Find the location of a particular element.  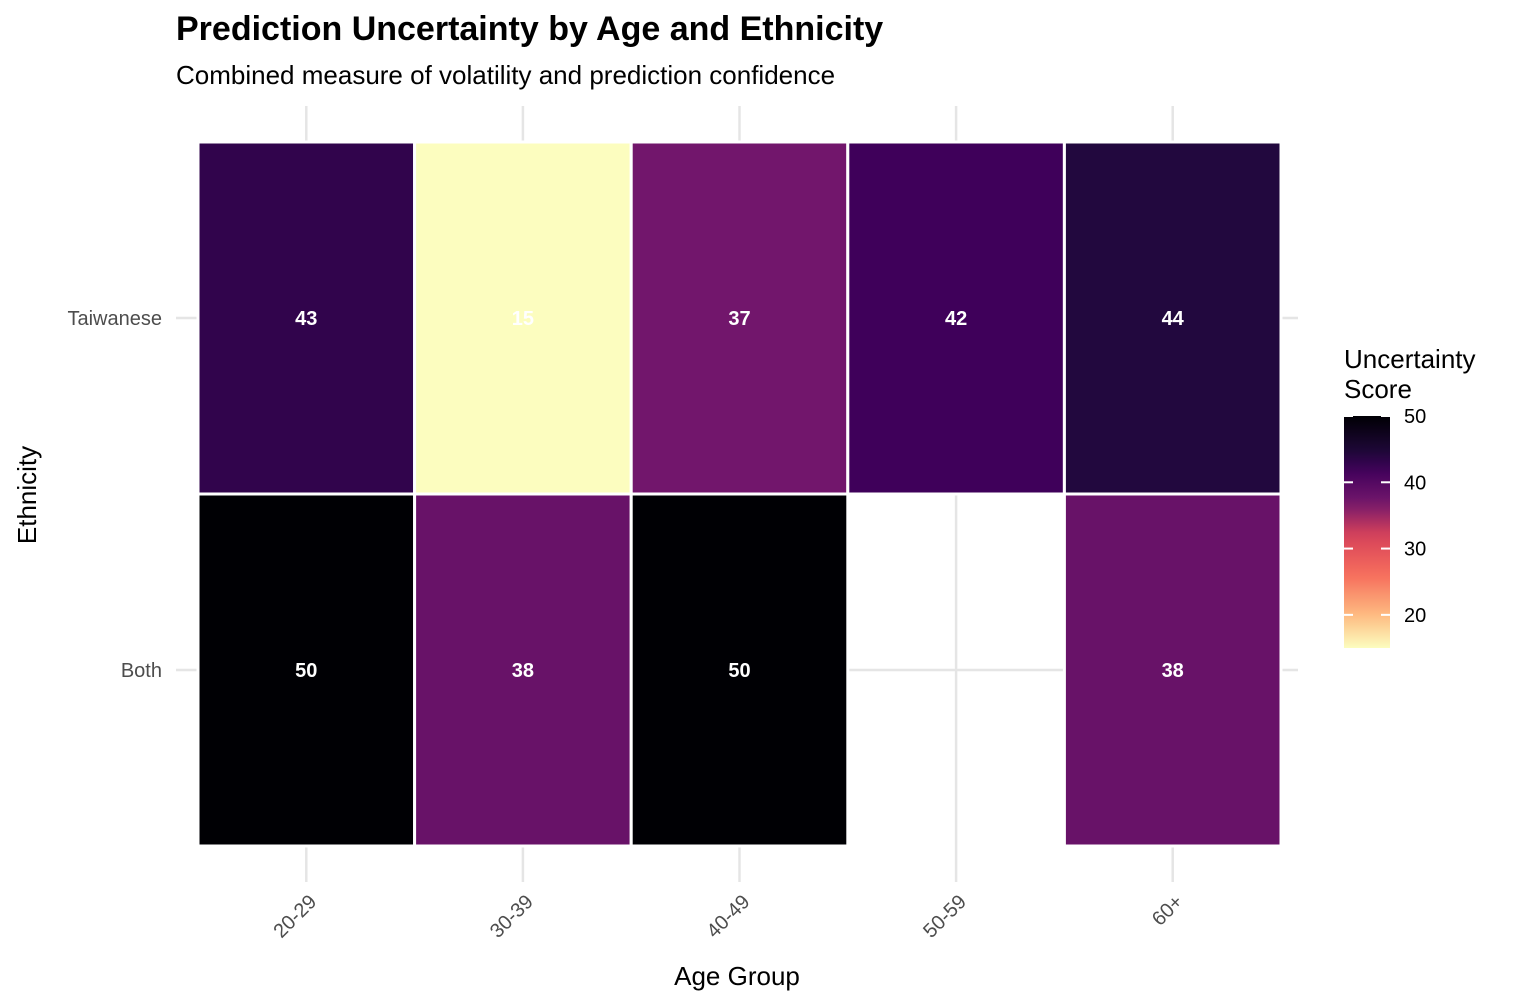

cell-value-label: 15 is located at coordinates (523, 319).